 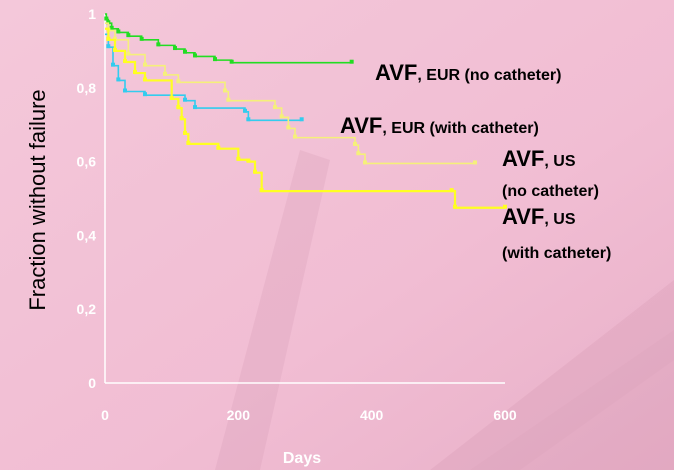 I want to click on y-tick-label: 0,6, so click(x=87, y=162).